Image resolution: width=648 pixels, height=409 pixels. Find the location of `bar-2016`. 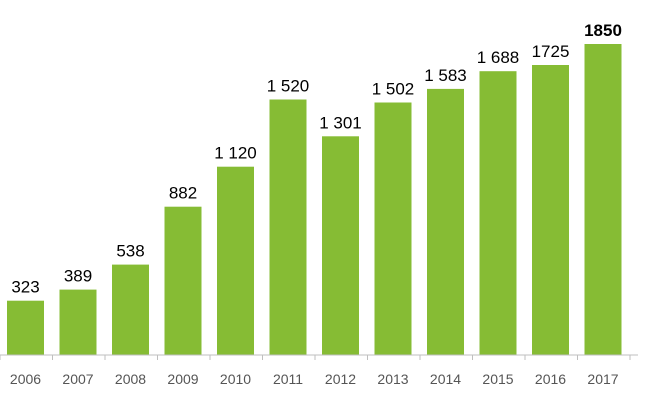

bar-2016 is located at coordinates (550, 210).